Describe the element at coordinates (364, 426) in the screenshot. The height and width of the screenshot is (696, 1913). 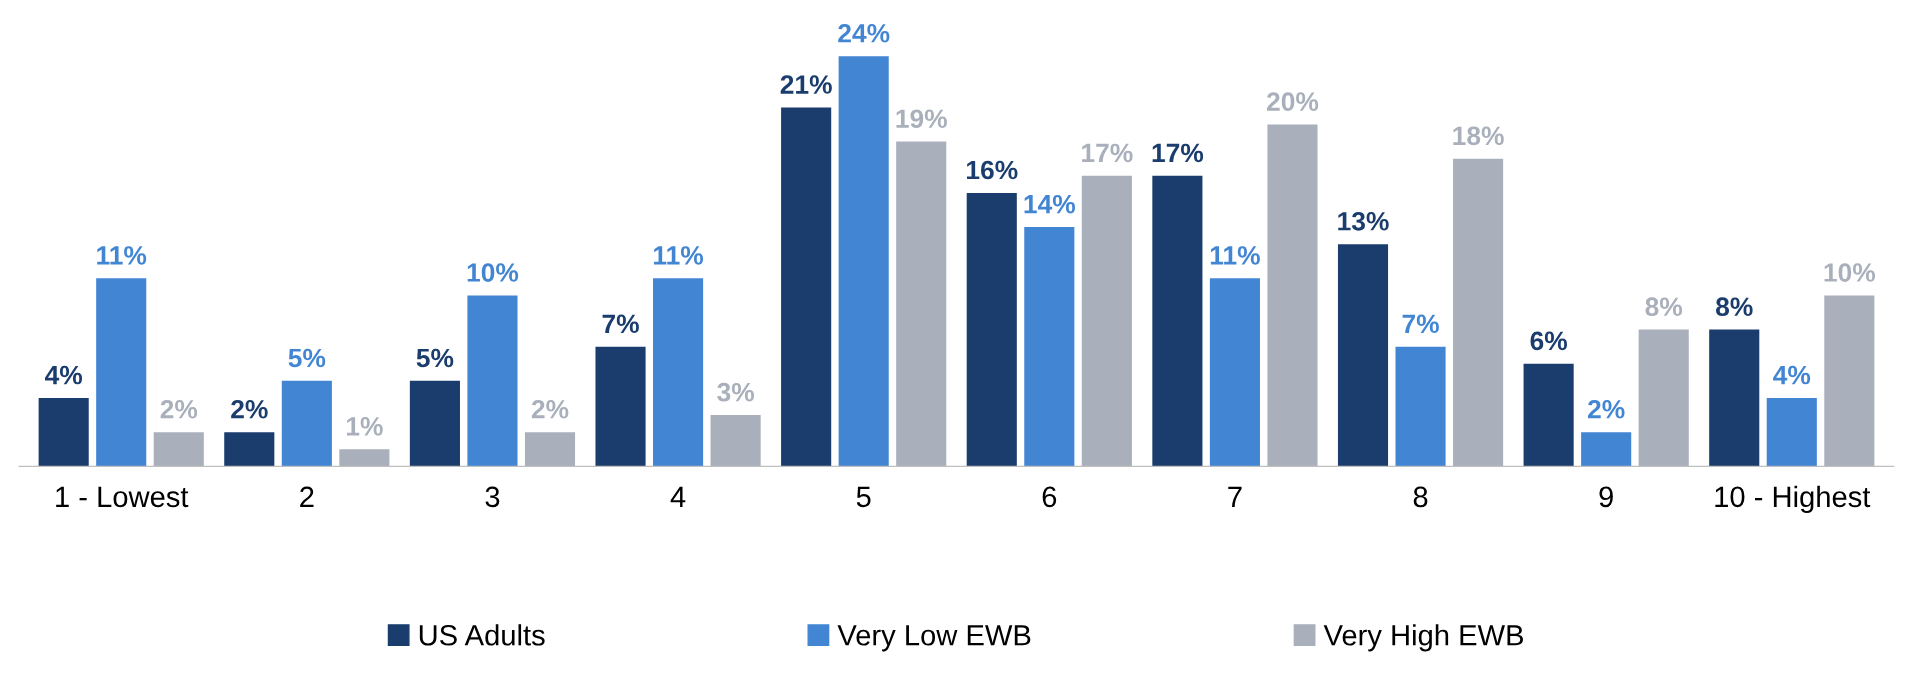
I see `data-label: 1%` at that location.